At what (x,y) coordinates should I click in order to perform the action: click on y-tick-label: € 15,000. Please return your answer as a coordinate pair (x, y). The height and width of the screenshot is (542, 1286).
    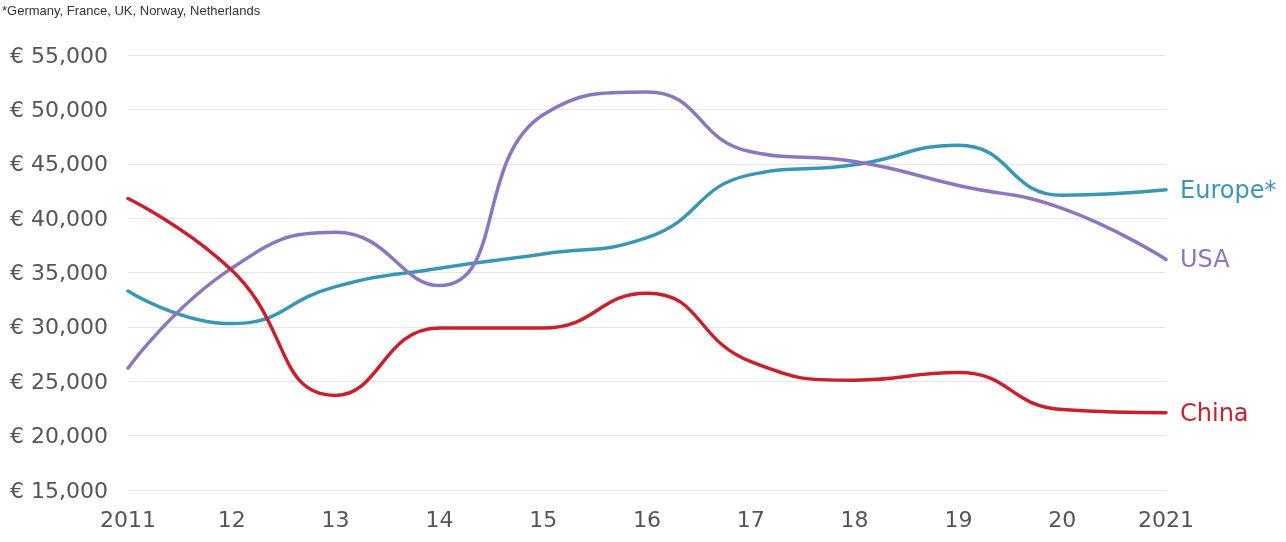
    Looking at the image, I should click on (59, 490).